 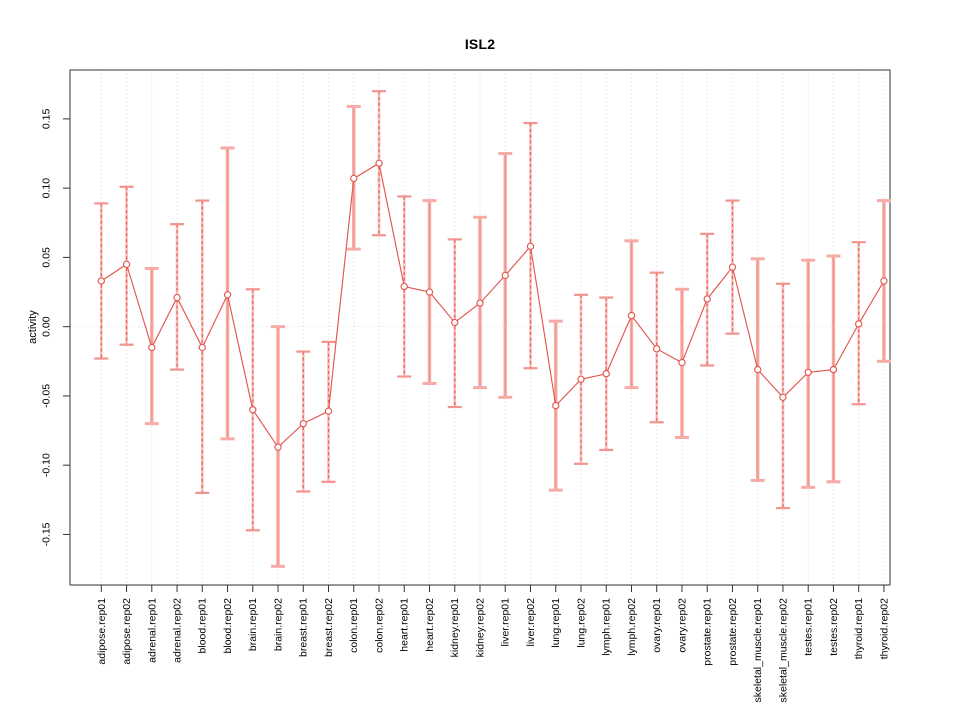 What do you see at coordinates (884, 628) in the screenshot?
I see `x-tick-label: thyroid.rep02` at bounding box center [884, 628].